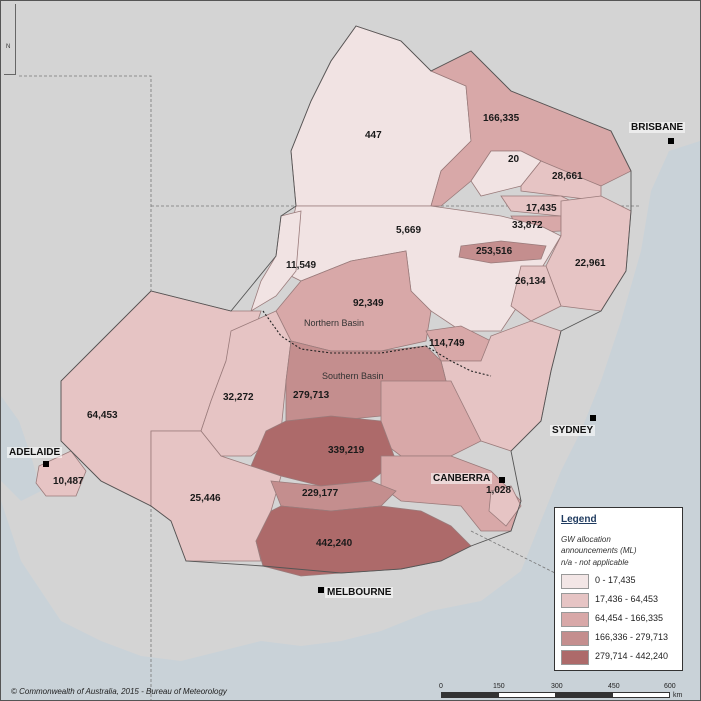 This screenshot has width=701, height=701. I want to click on value-label: 10,487, so click(68, 481).